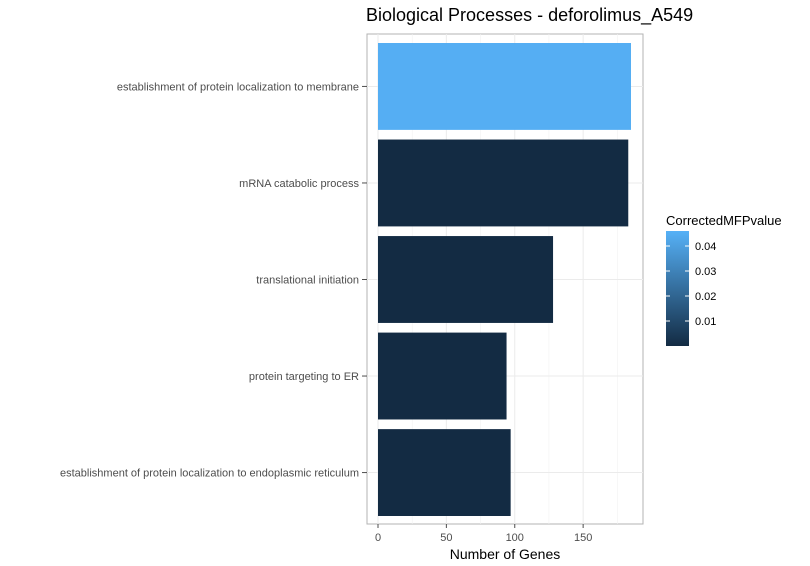 This screenshot has height=566, width=810. I want to click on legend-label-0: 0.04, so click(705, 247).